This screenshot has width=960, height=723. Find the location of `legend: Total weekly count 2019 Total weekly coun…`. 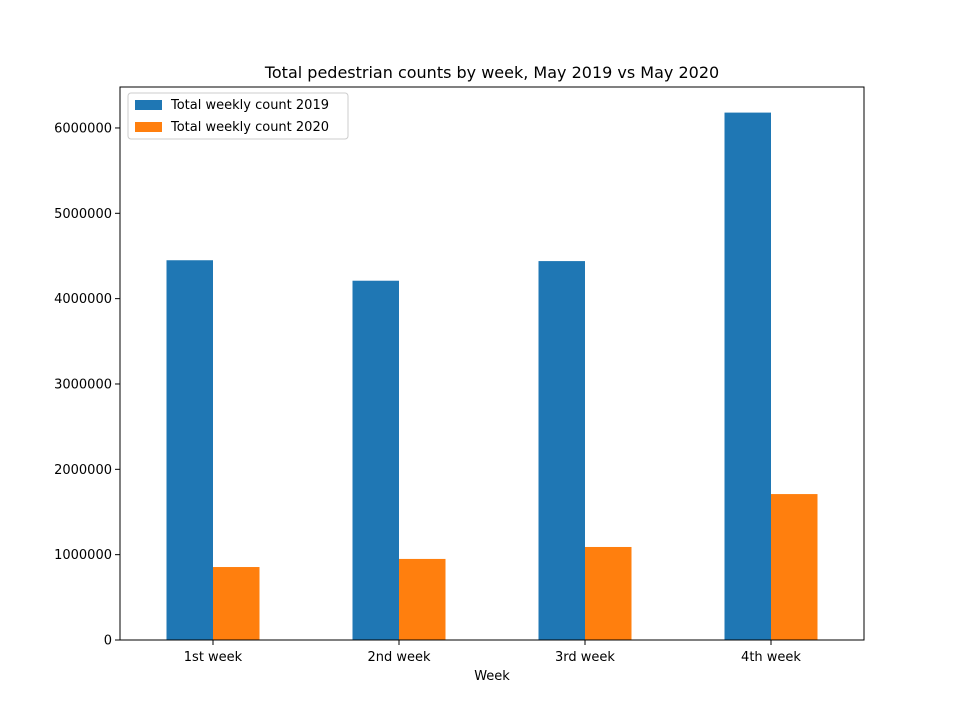

legend: Total weekly count 2019 Total weekly coun… is located at coordinates (238, 116).